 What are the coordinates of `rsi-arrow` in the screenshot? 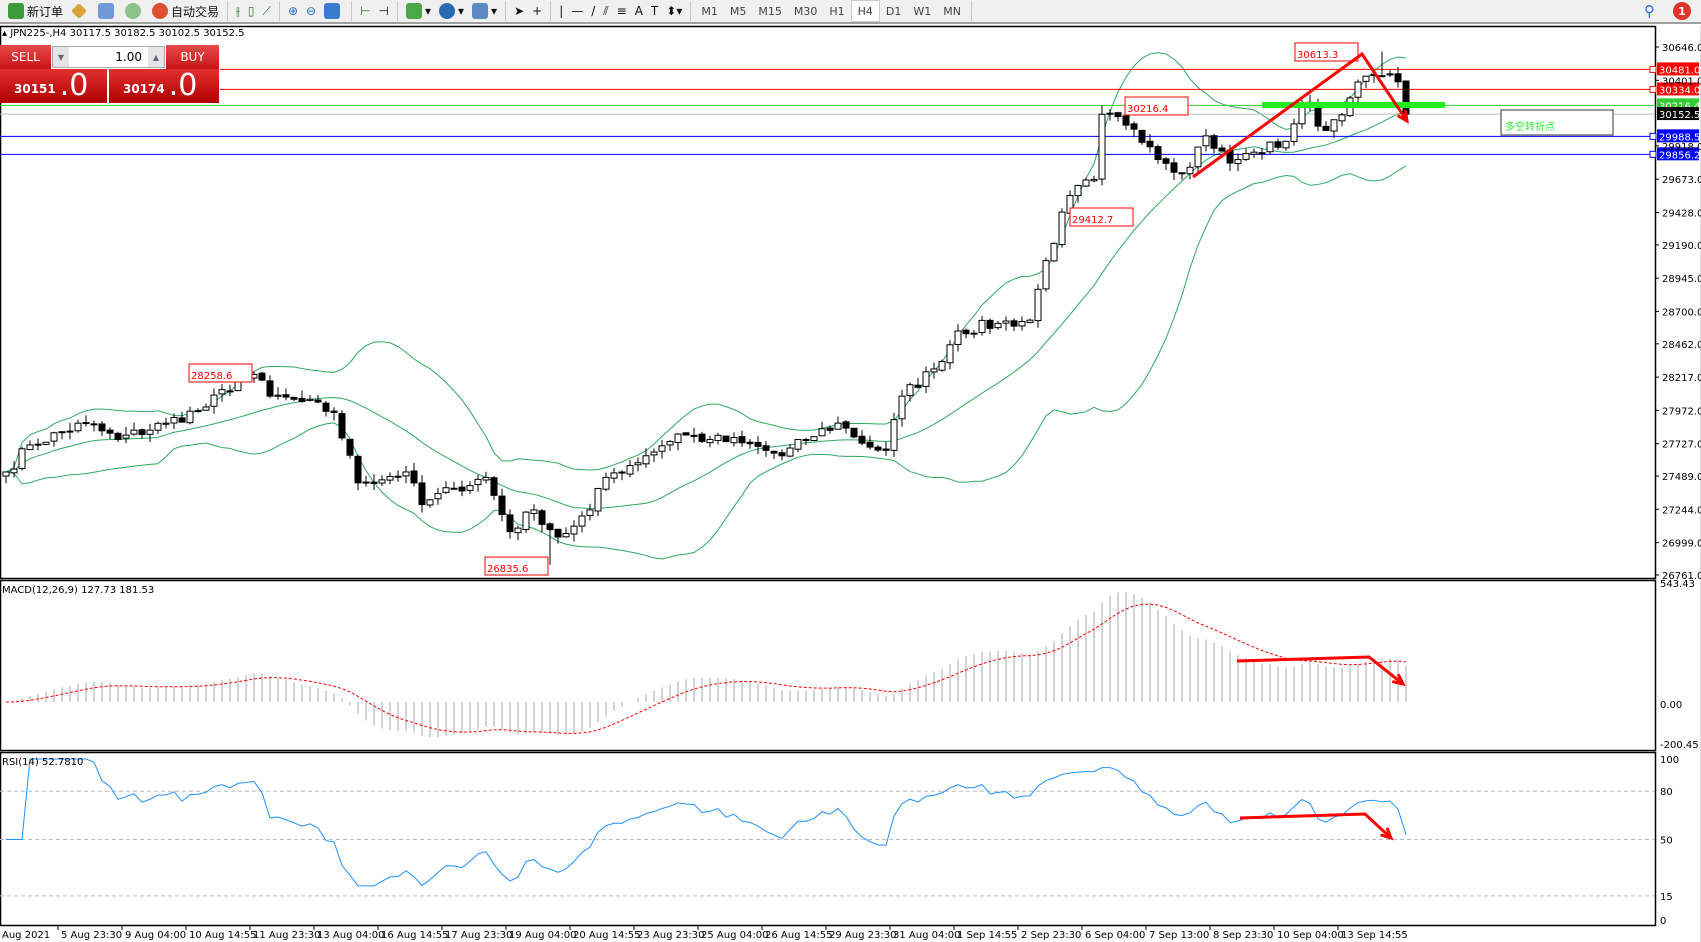 It's located at (1316, 826).